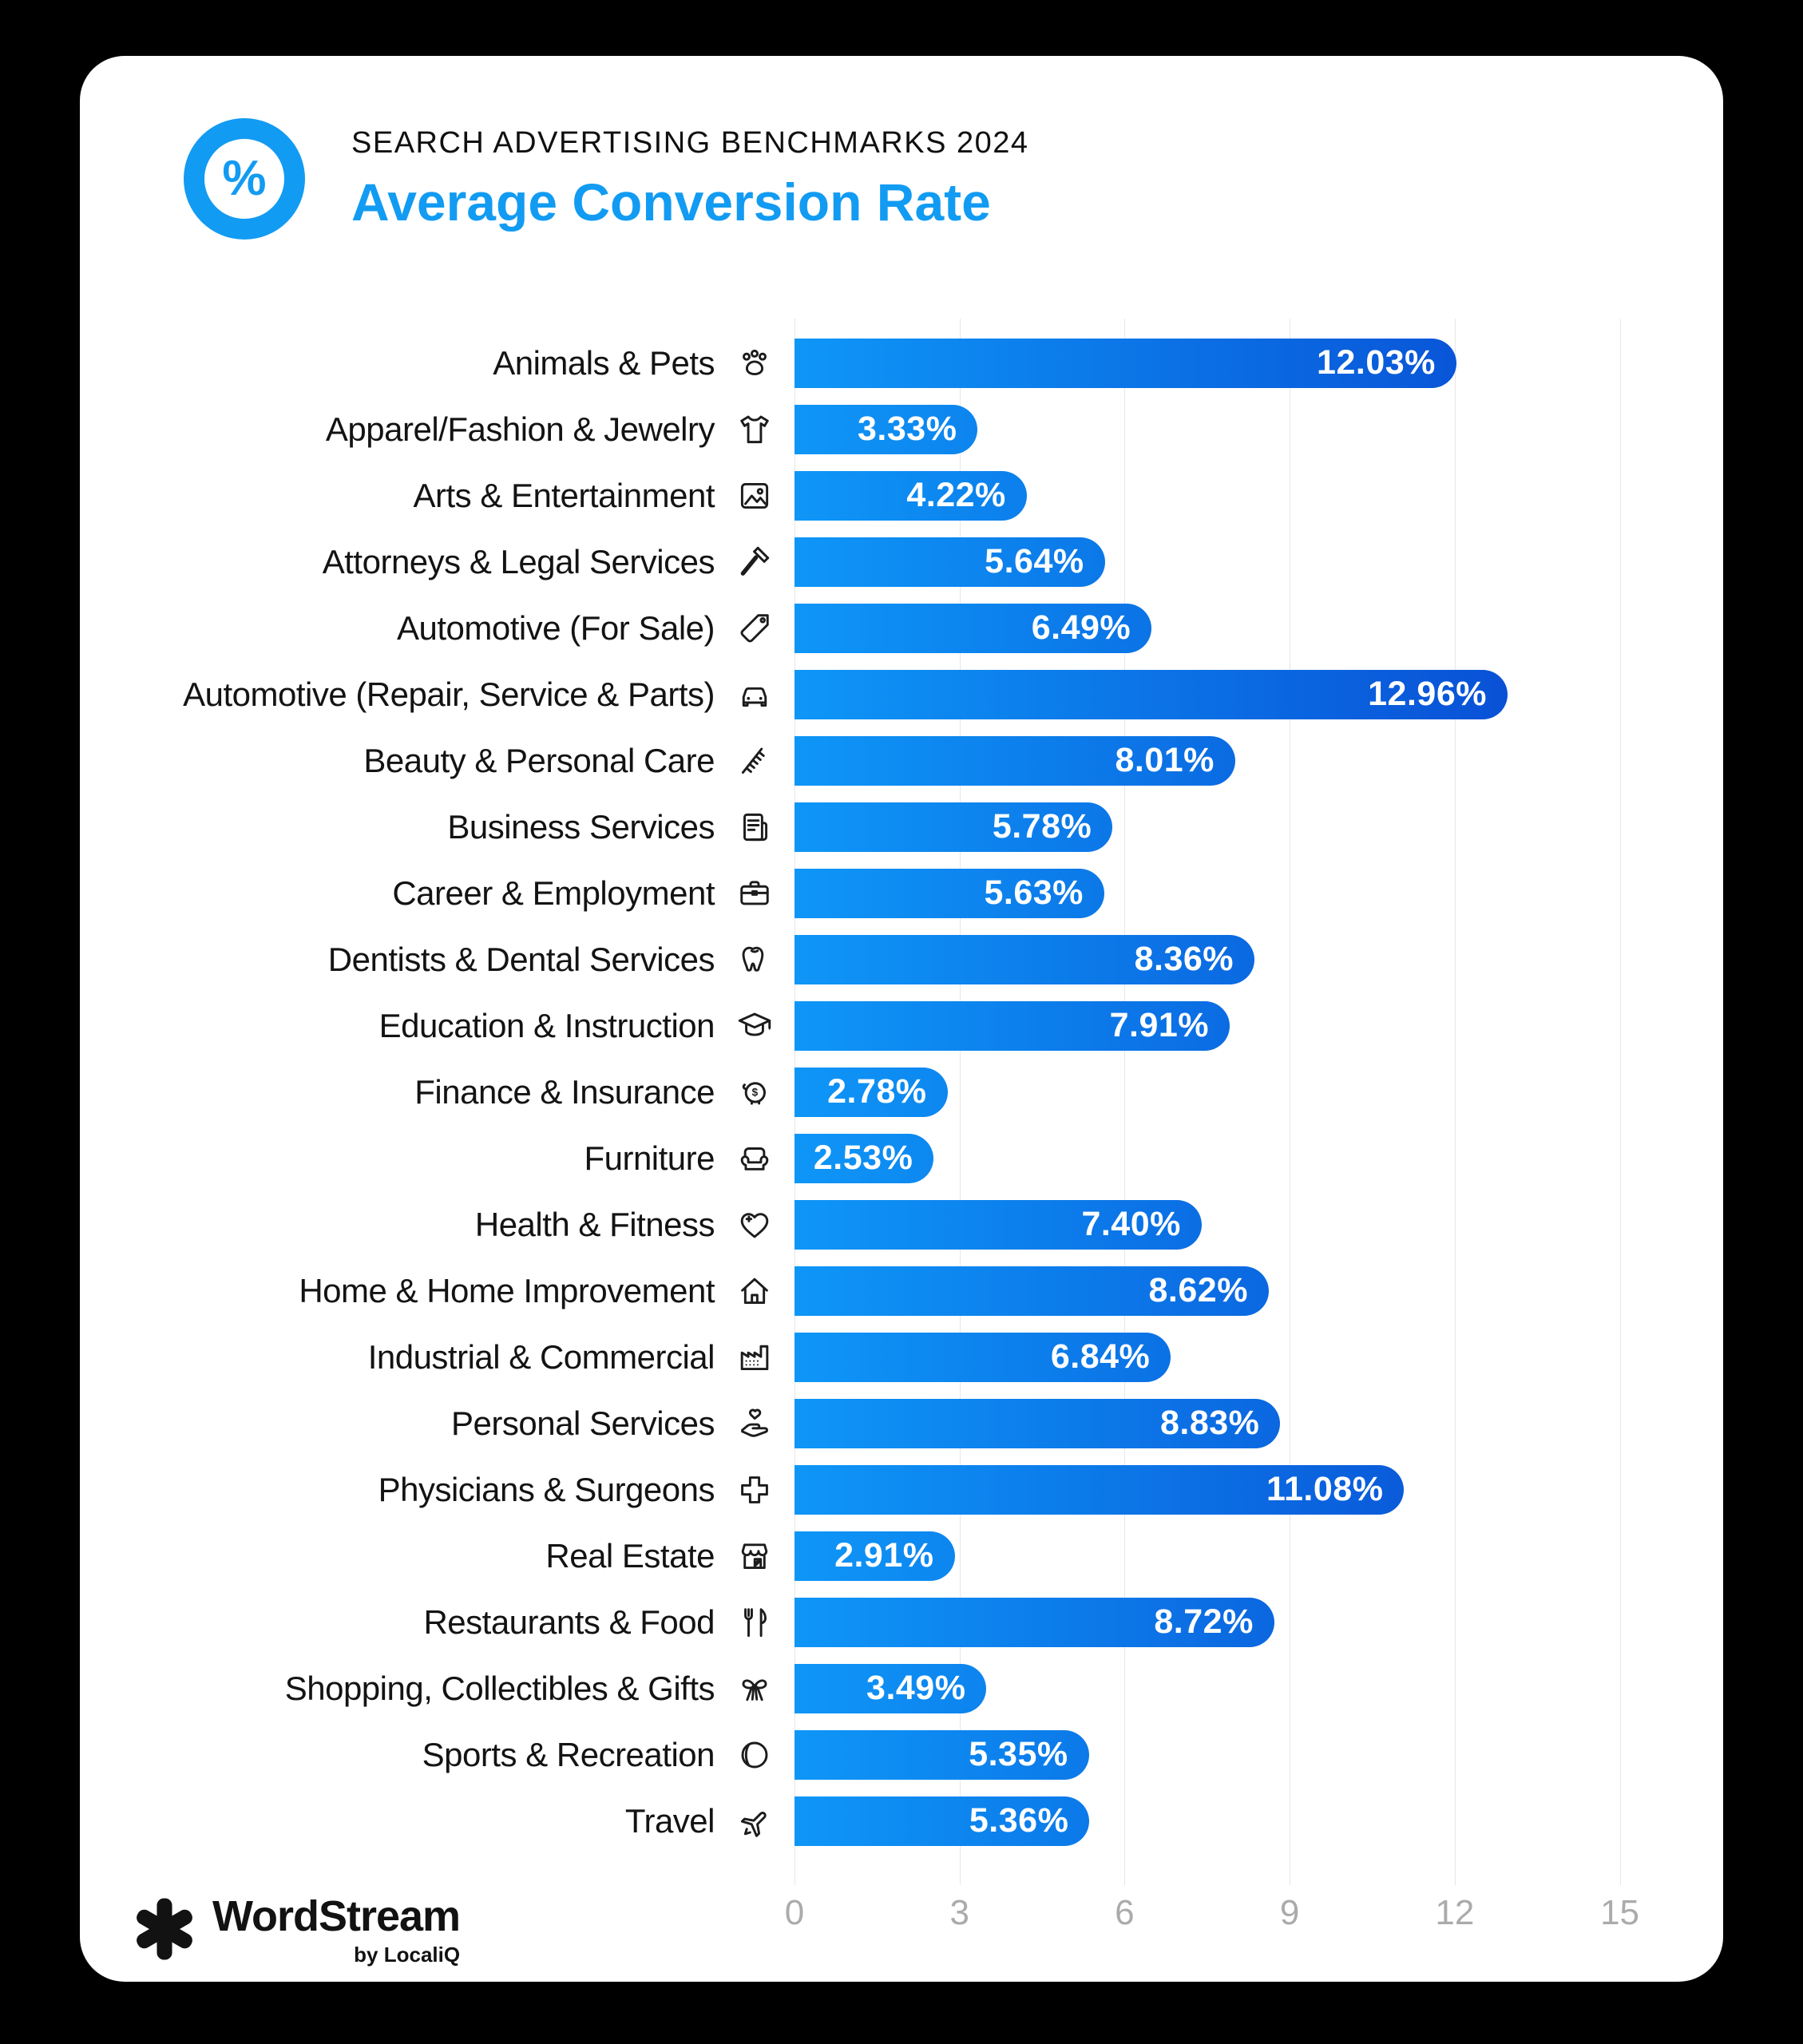 Image resolution: width=1803 pixels, height=2044 pixels. What do you see at coordinates (1038, 1423) in the screenshot?
I see `bar: 8.83%` at bounding box center [1038, 1423].